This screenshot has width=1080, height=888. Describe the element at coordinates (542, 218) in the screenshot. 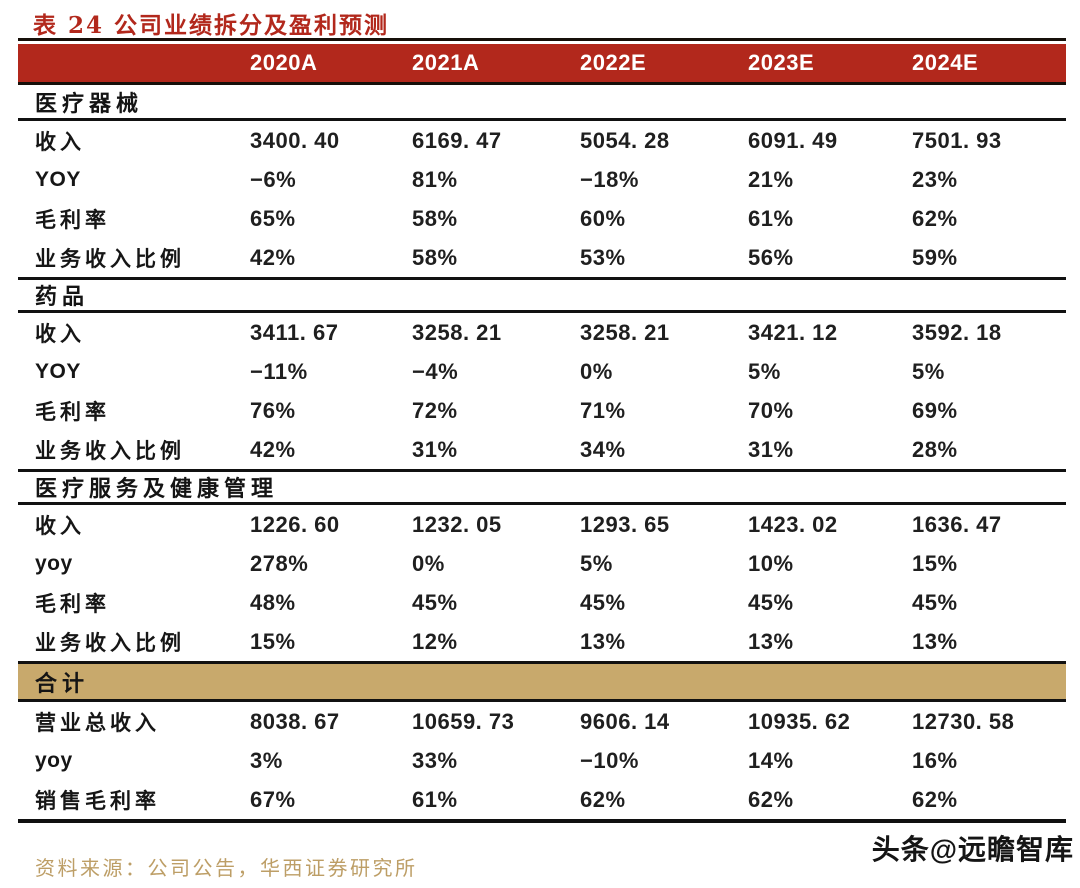

I see `table-row: 毛利率 65% 58% 60% 61% 62%` at that location.